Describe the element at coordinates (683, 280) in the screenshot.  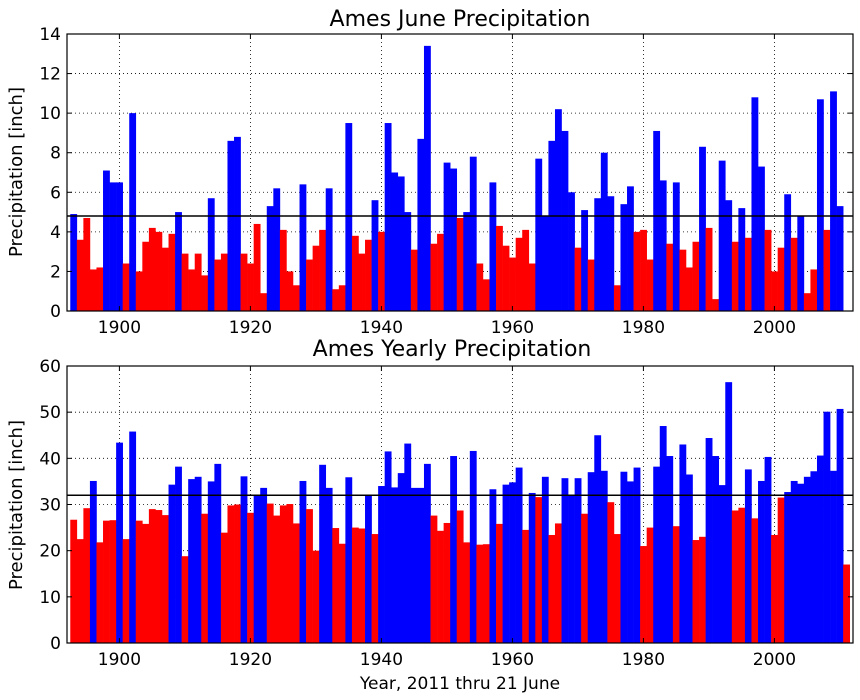
I see `bar-1986` at that location.